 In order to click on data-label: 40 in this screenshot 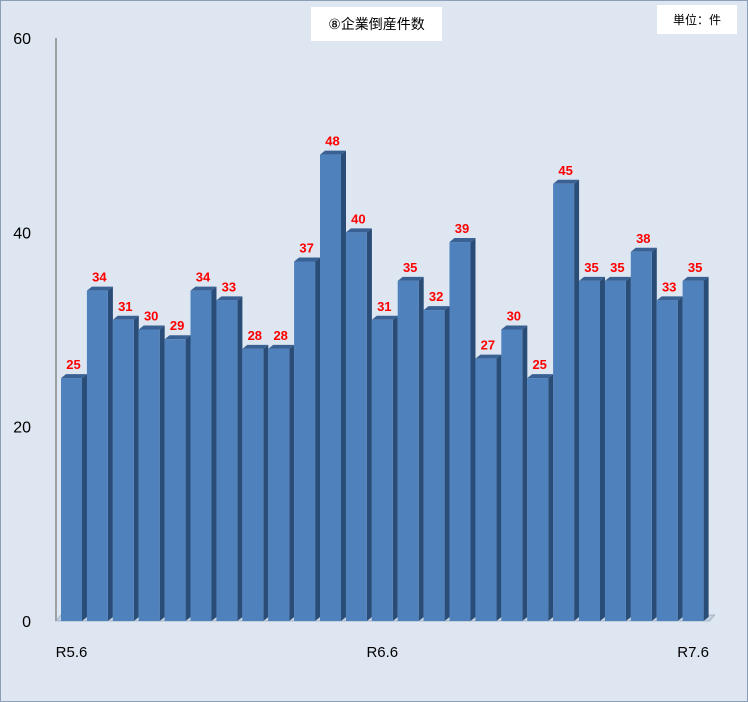, I will do `click(358, 218)`.